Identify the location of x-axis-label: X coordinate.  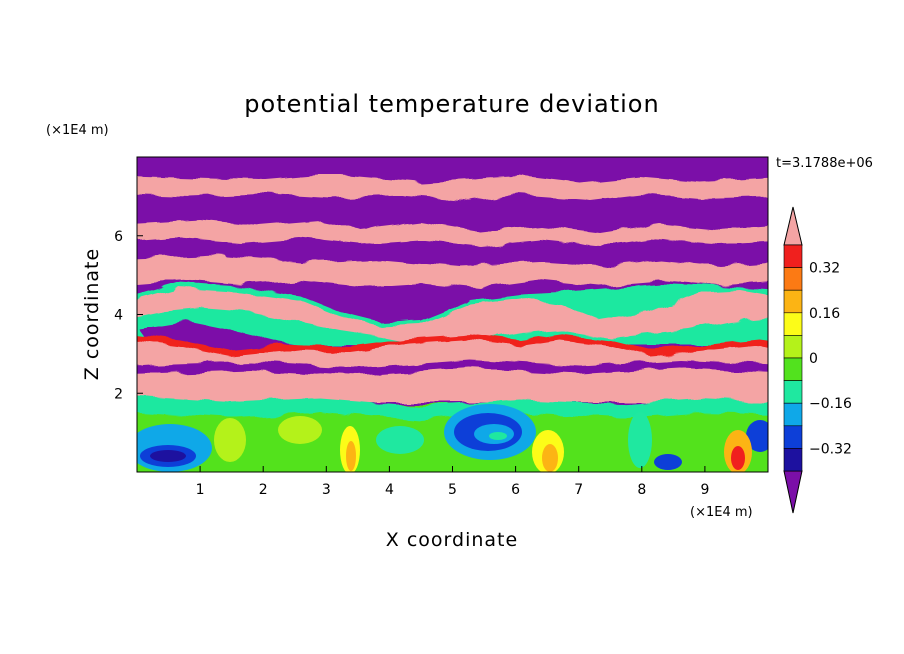
(452, 540).